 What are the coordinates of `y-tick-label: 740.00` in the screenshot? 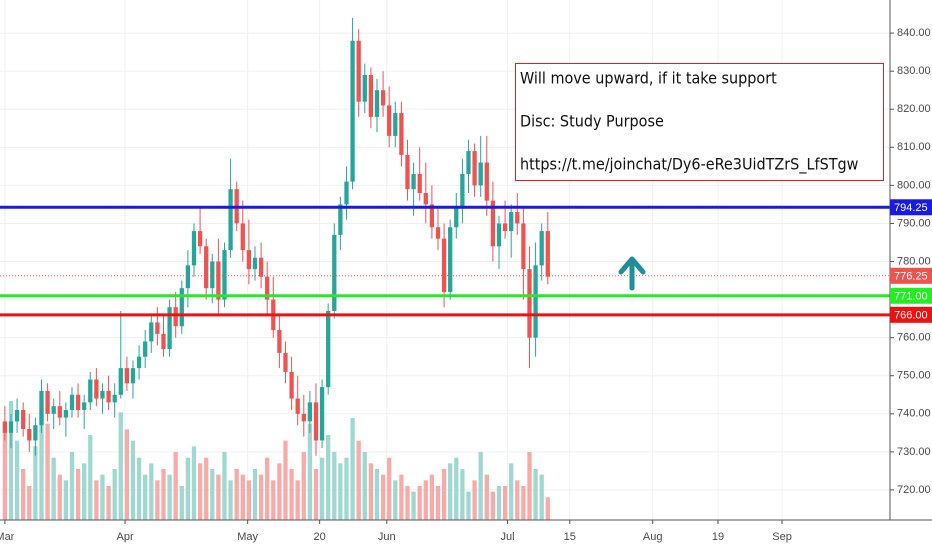 It's located at (914, 414).